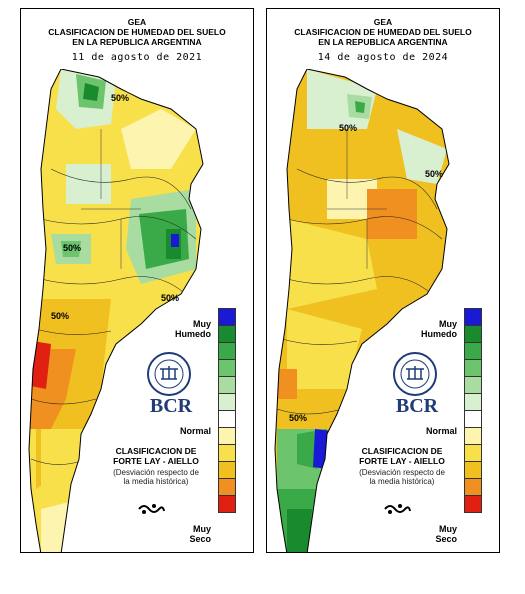  I want to click on map-date: 14 de agosto de 2024, so click(383, 57).